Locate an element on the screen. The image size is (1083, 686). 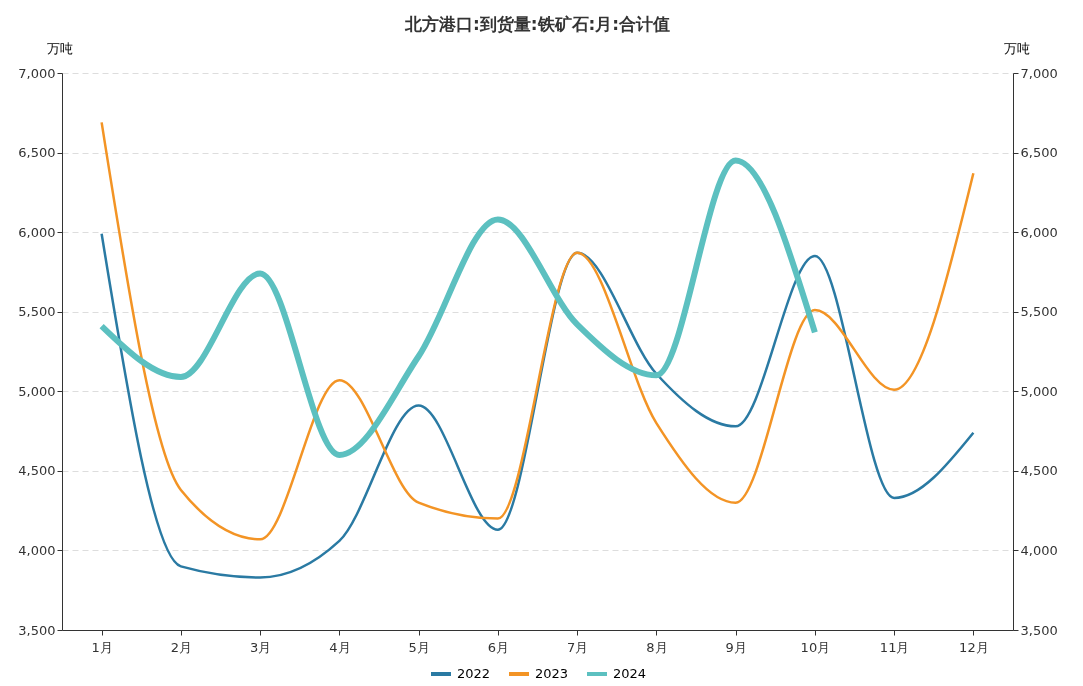
y-tick-label: 4,500 is located at coordinates (37, 471).